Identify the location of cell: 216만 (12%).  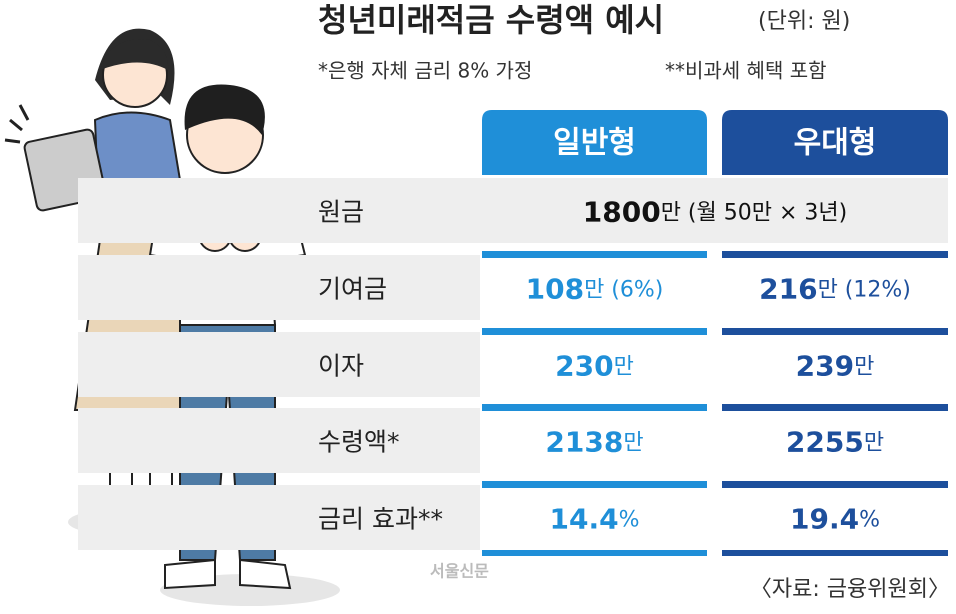
(835, 289).